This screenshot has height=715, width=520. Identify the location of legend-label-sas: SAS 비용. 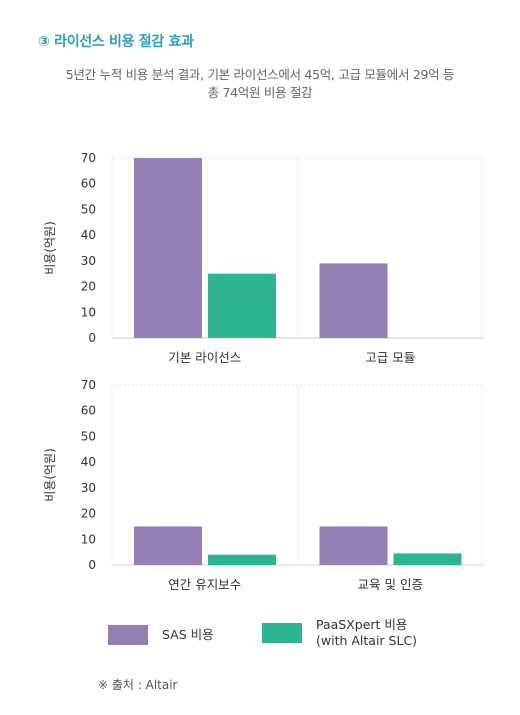
(188, 634).